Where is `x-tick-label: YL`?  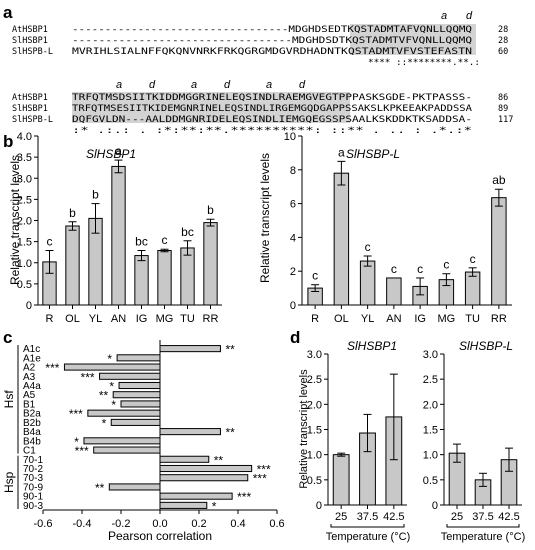 x-tick-label: YL is located at coordinates (367, 319).